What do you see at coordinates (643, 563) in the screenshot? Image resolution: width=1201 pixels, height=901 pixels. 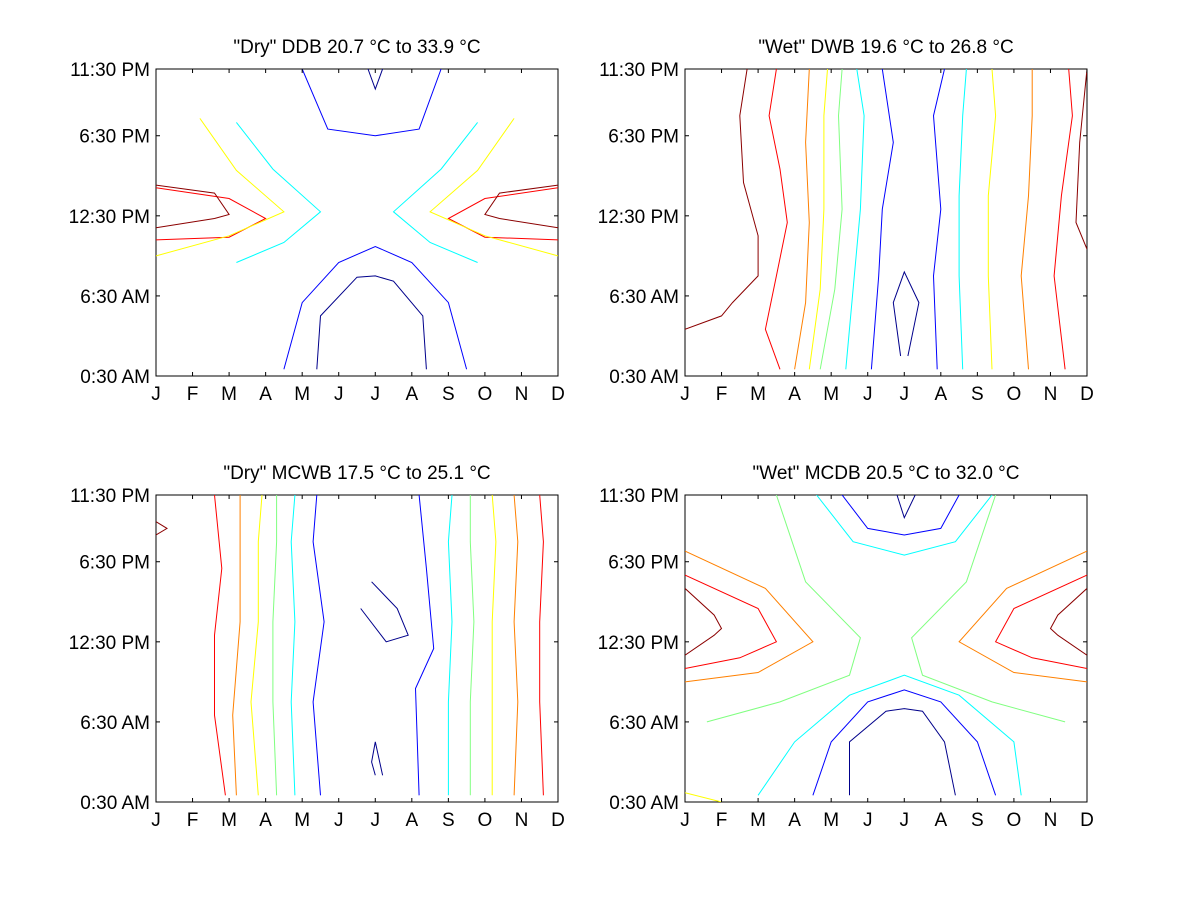 I see `y-tick-label: 6:30 PM` at bounding box center [643, 563].